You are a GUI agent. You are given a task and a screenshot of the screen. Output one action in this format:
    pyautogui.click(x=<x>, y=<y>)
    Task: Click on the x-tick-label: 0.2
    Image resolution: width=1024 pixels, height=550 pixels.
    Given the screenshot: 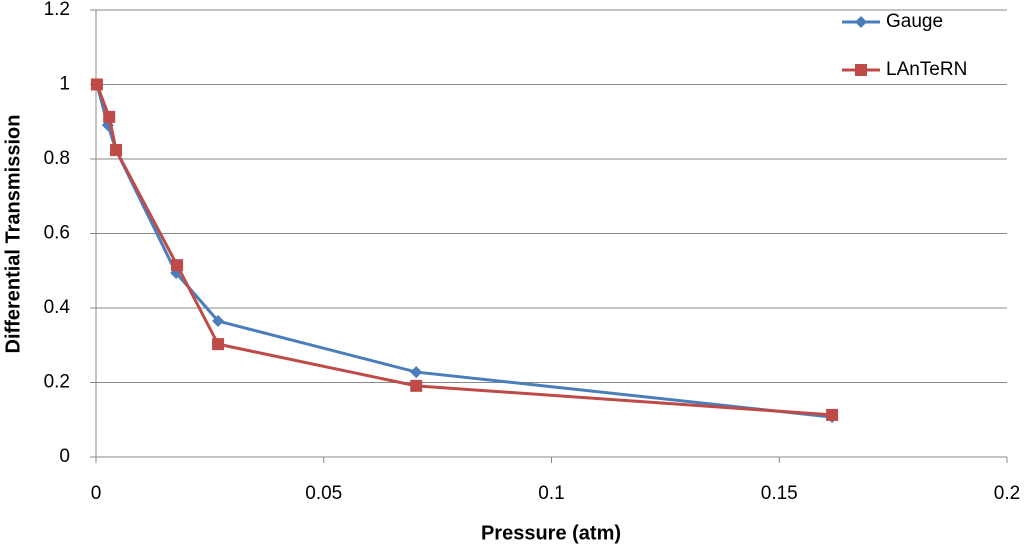 What is the action you would take?
    pyautogui.click(x=1007, y=493)
    